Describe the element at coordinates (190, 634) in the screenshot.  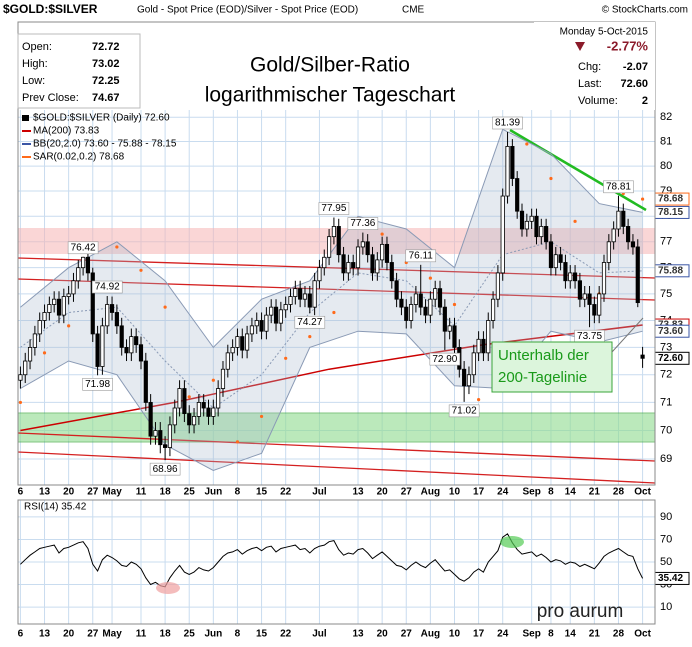
I see `x-tick-label: 25` at that location.